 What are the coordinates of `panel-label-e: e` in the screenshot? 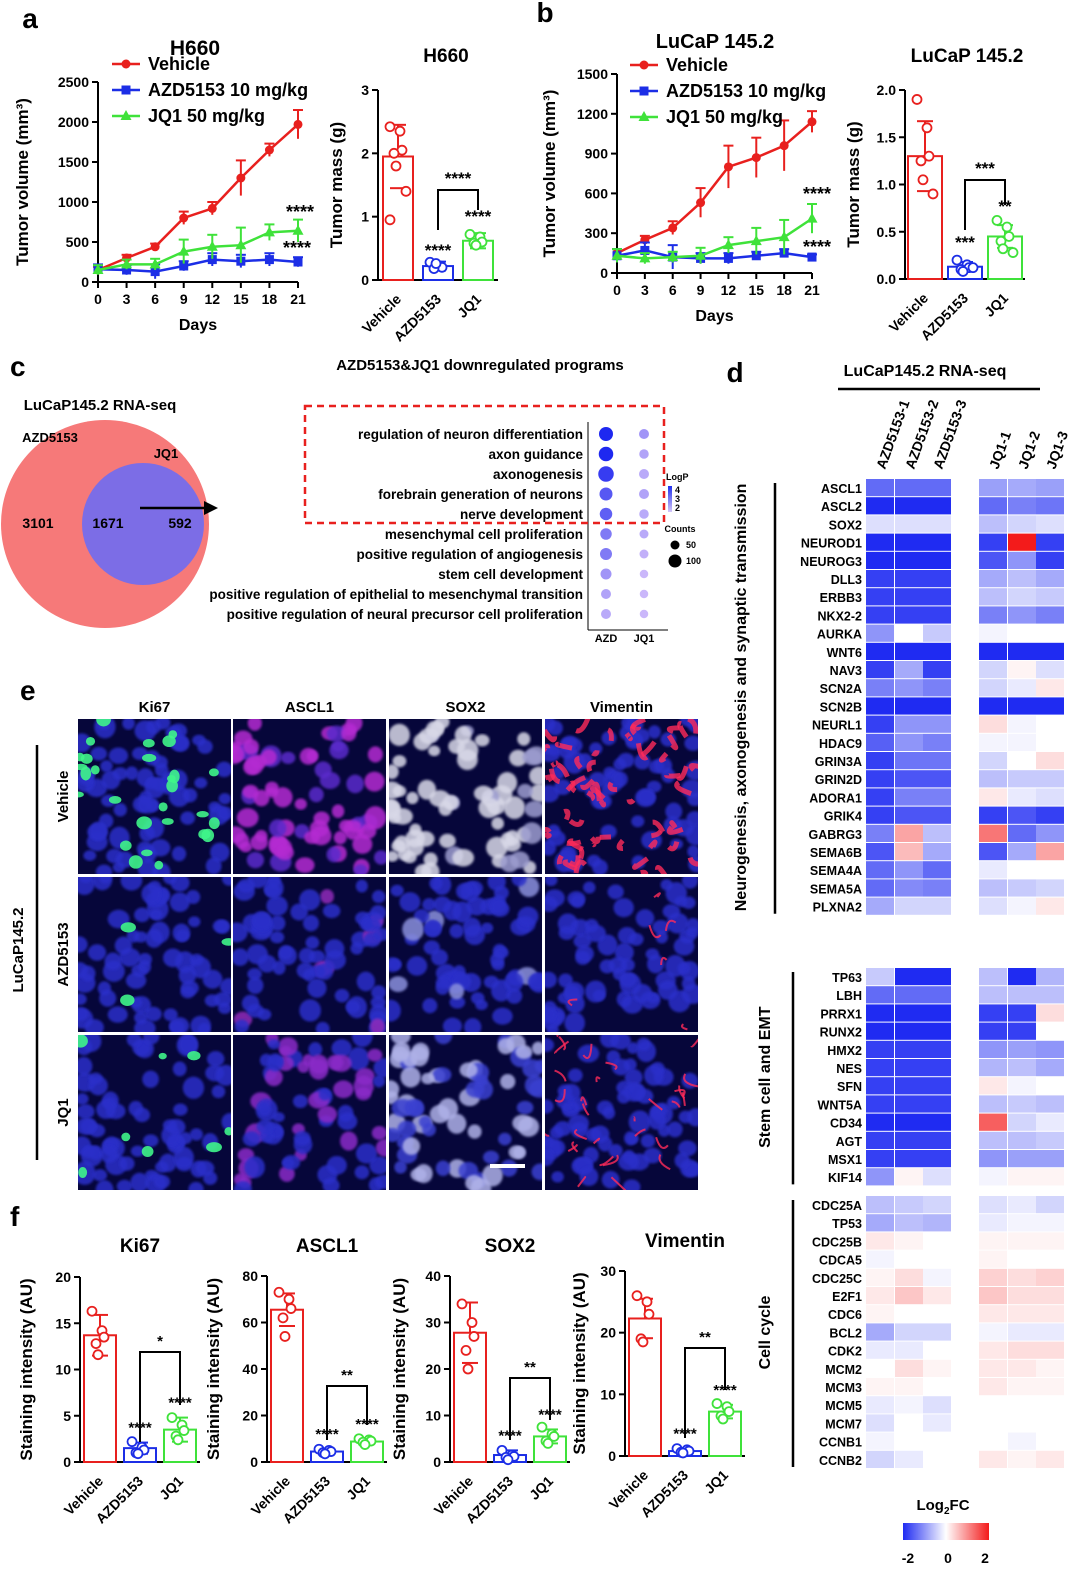 It's located at (28, 690).